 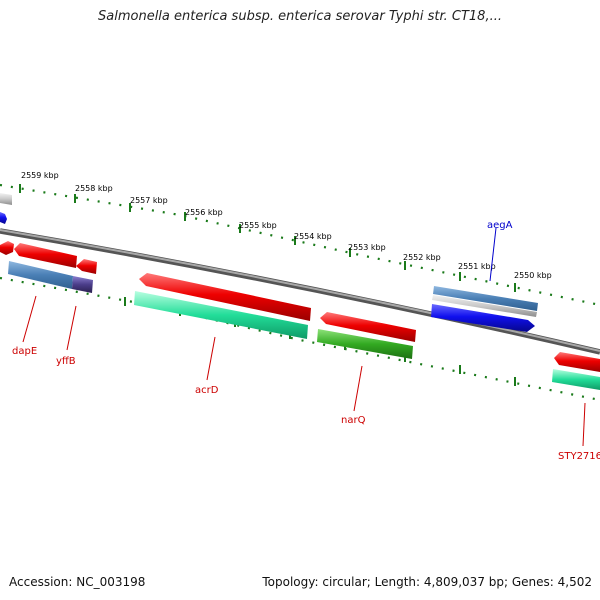 I want to click on gene-label-narQ: narQ, so click(x=353, y=420).